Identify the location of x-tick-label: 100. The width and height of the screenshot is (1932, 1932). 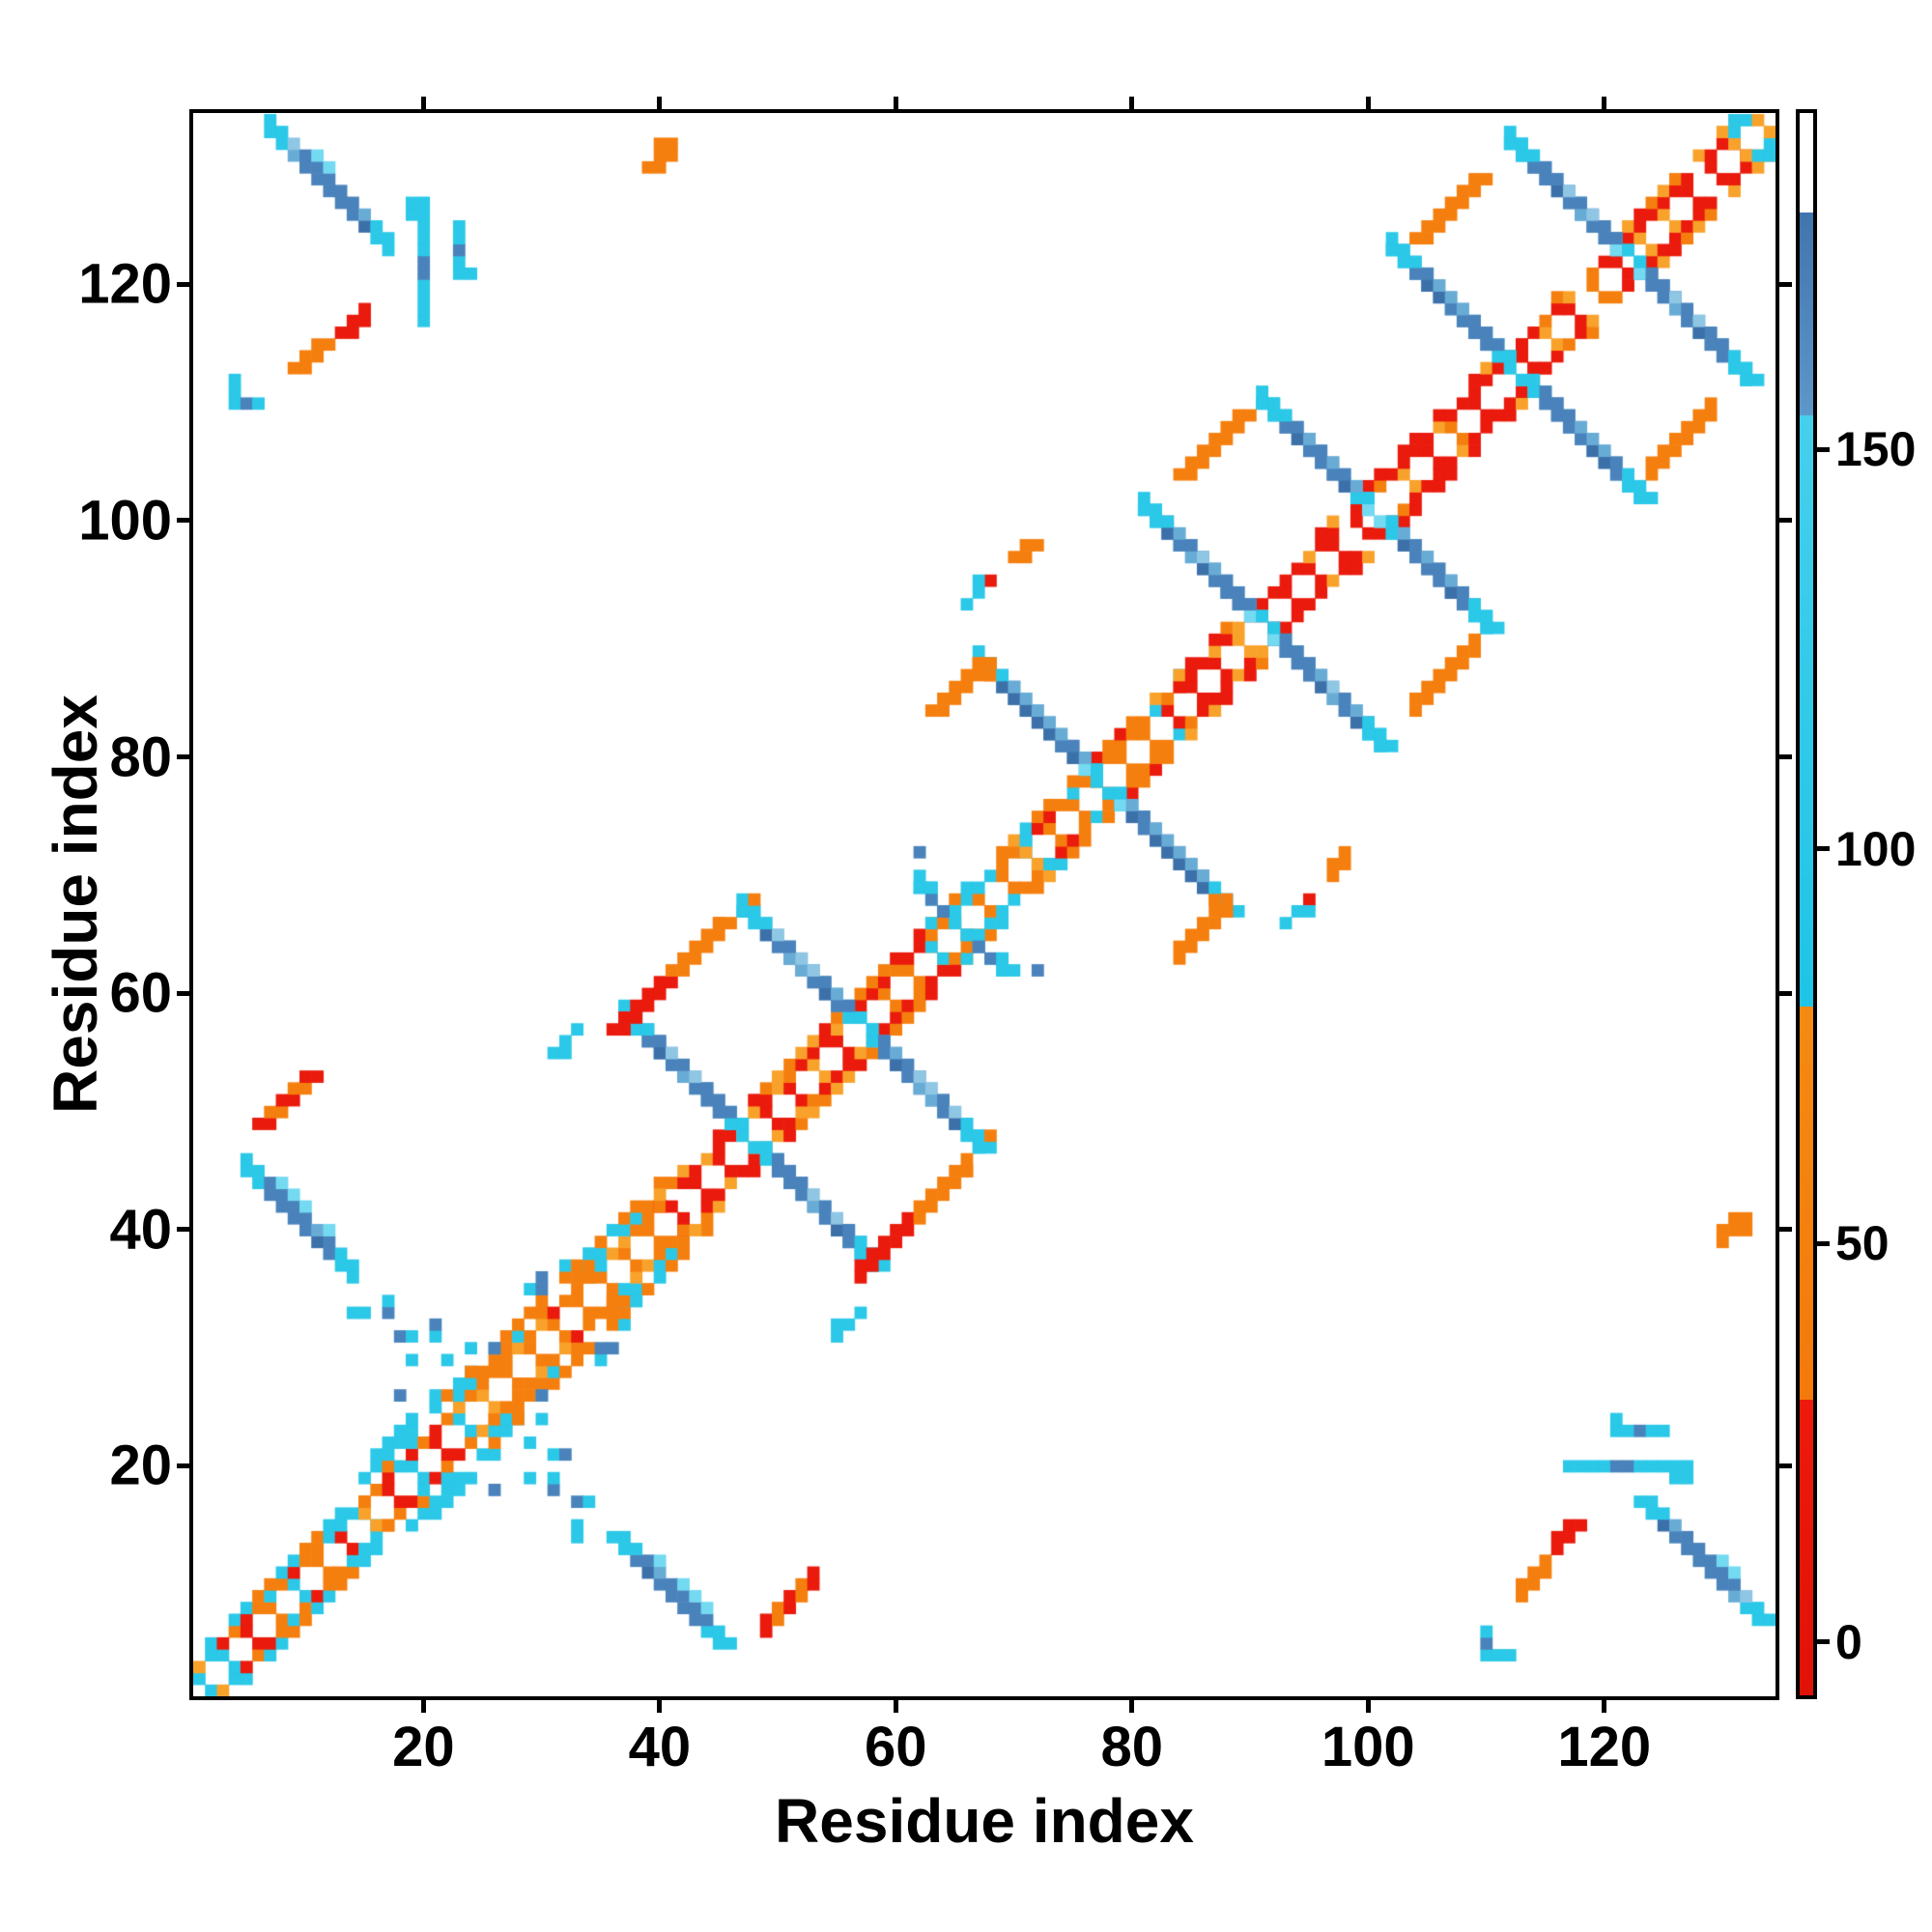
(1368, 1747).